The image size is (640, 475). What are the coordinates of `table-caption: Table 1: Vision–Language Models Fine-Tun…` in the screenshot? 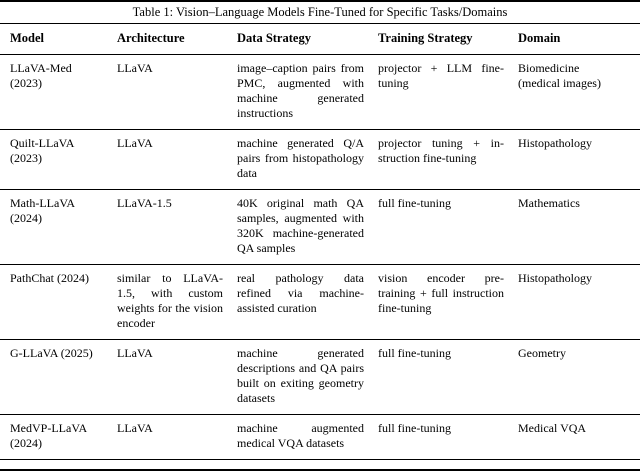 It's located at (320, 12).